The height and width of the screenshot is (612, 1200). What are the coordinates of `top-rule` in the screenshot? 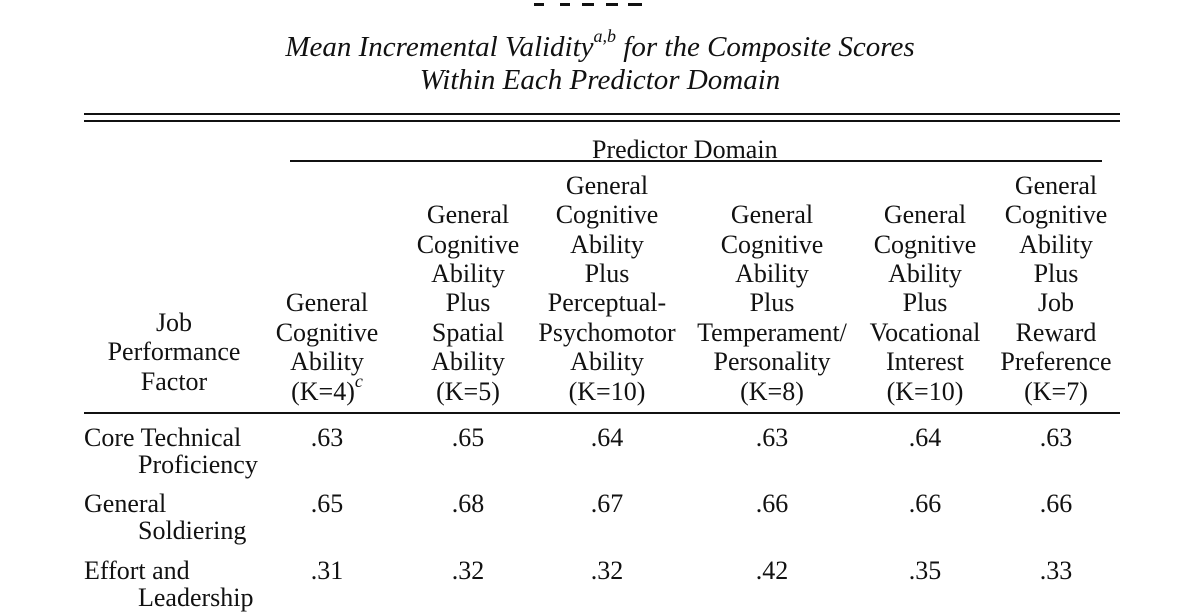 It's located at (602, 114).